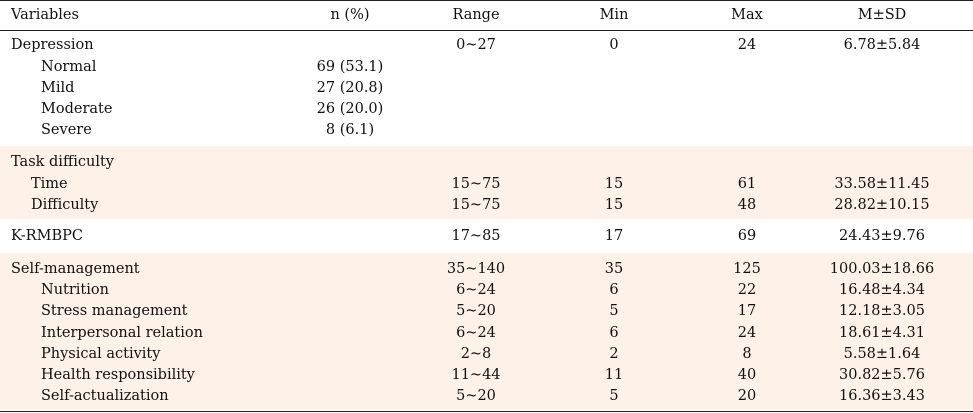 The width and height of the screenshot is (973, 413). I want to click on cell-max: 48, so click(747, 205).